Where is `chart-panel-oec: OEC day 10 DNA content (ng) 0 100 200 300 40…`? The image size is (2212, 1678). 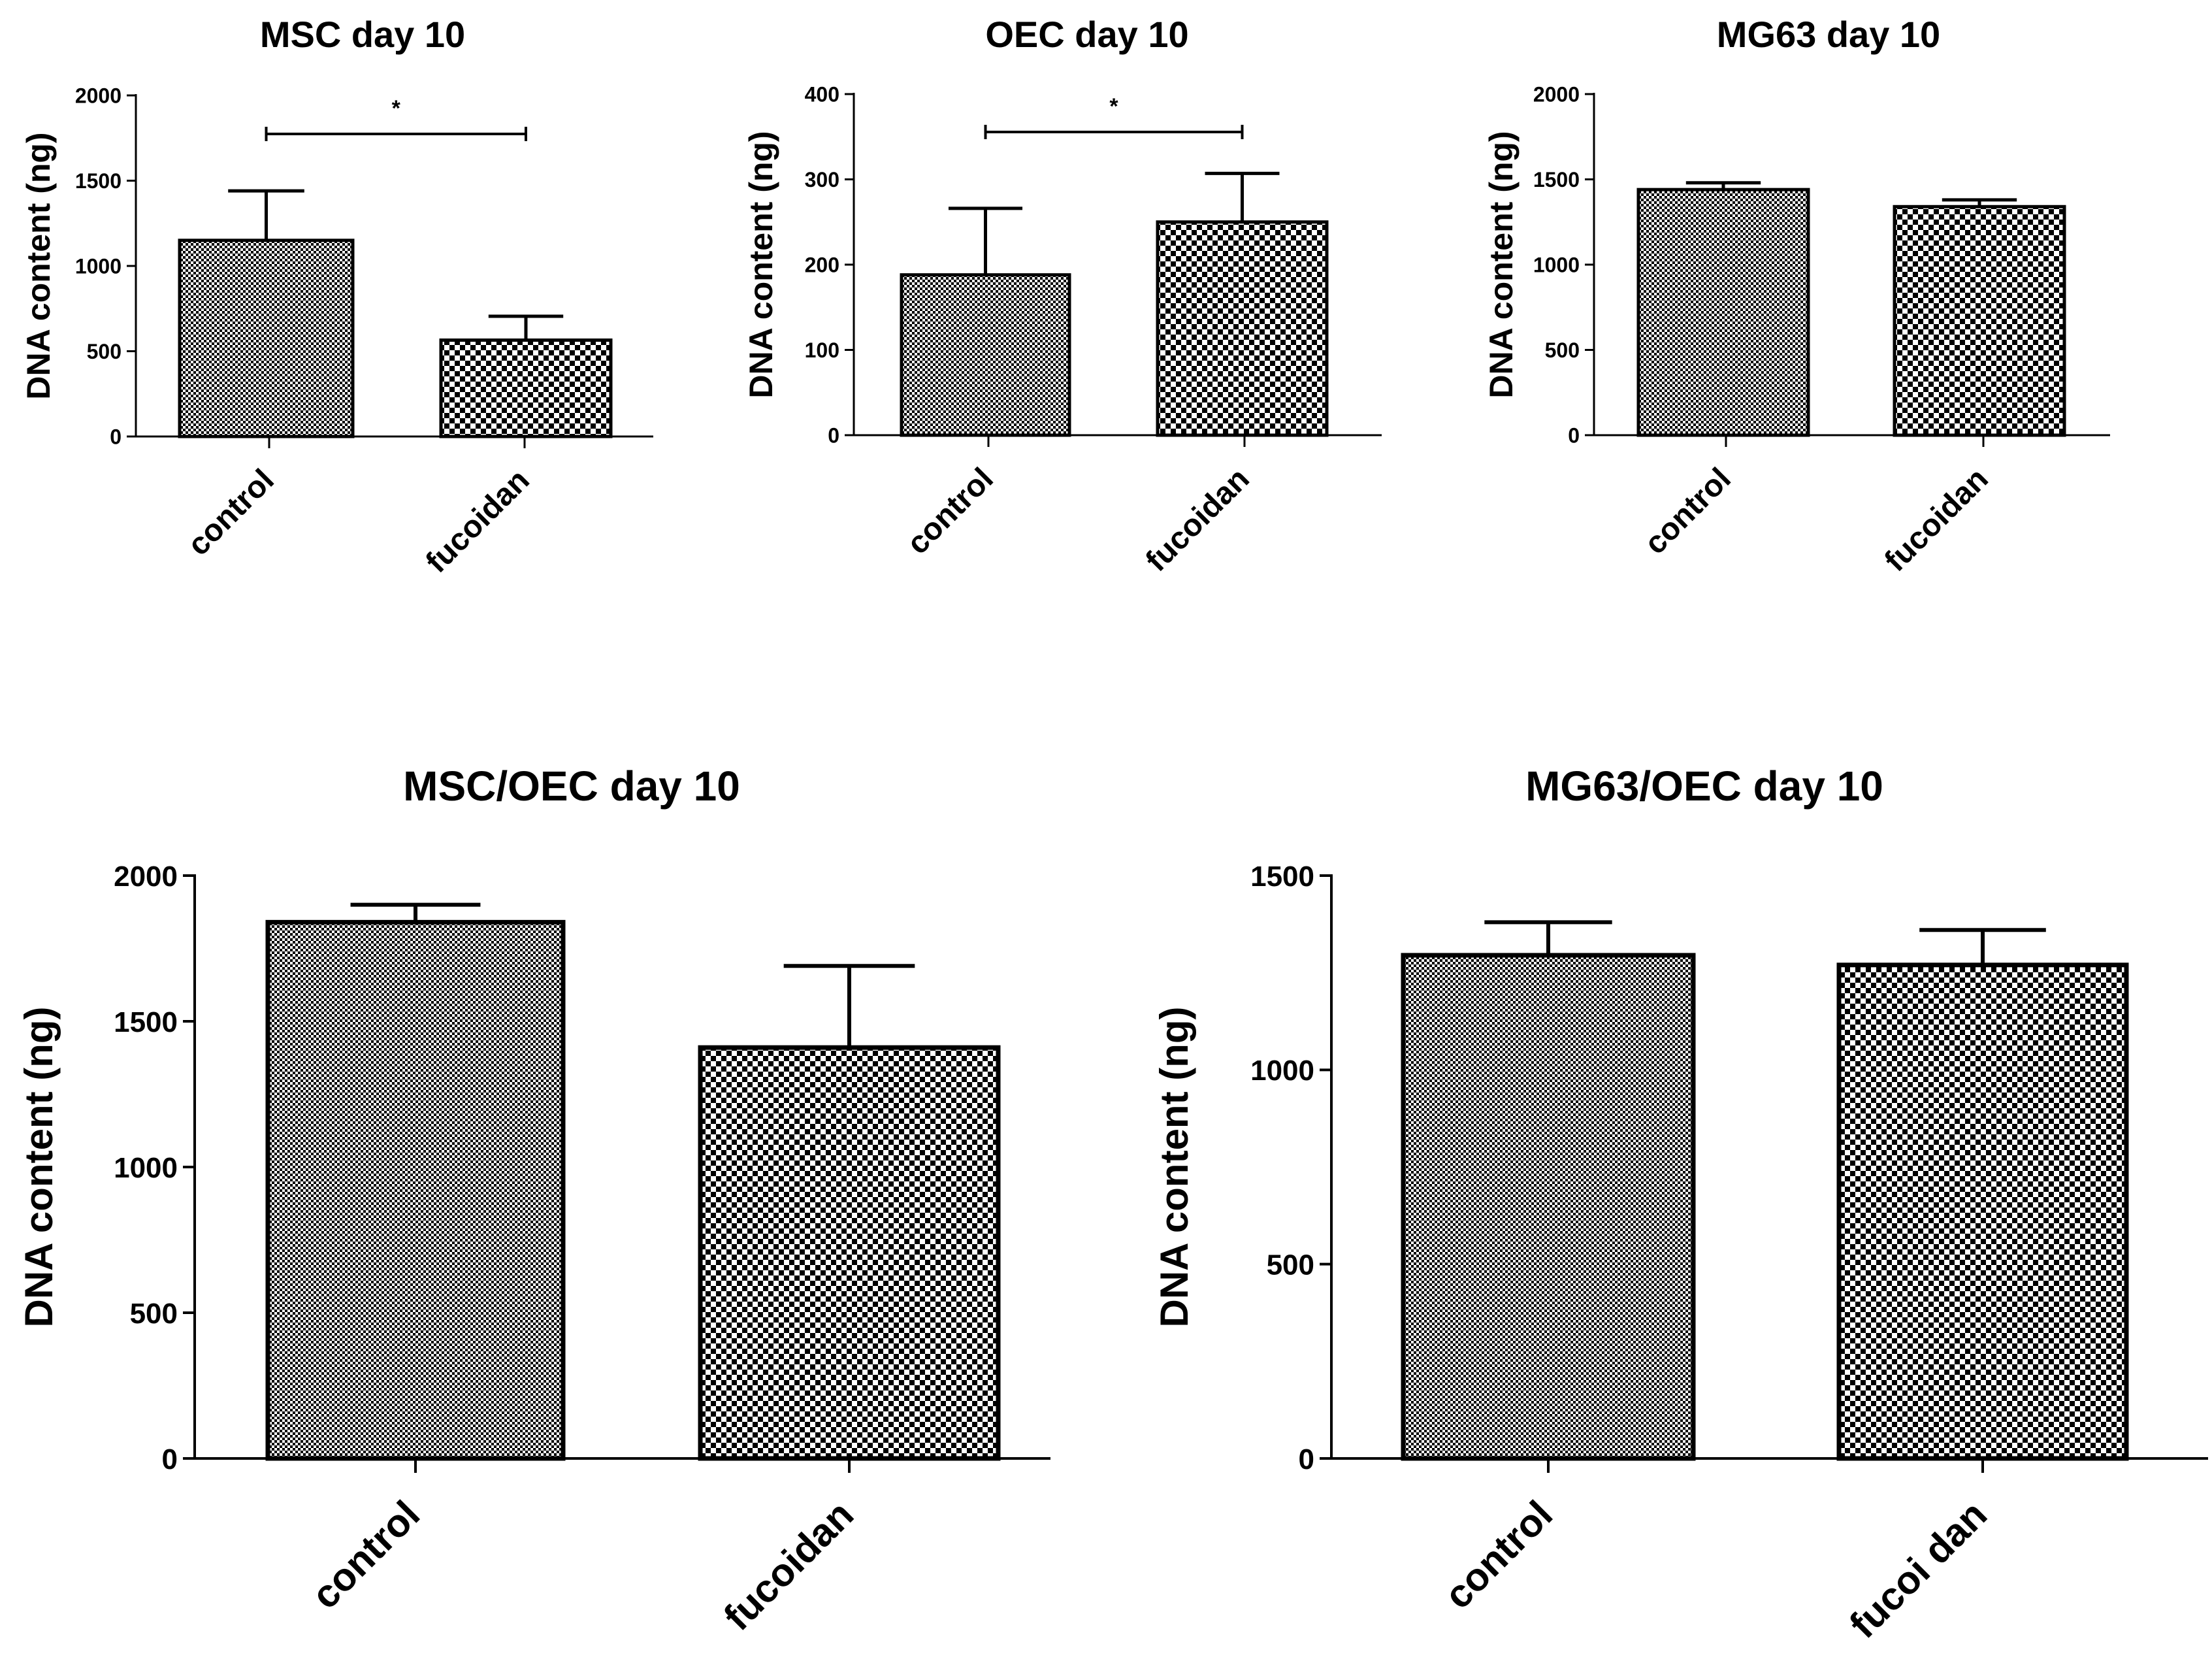 chart-panel-oec: OEC day 10 DNA content (ng) 0 100 200 300 40… is located at coordinates (1062, 296).